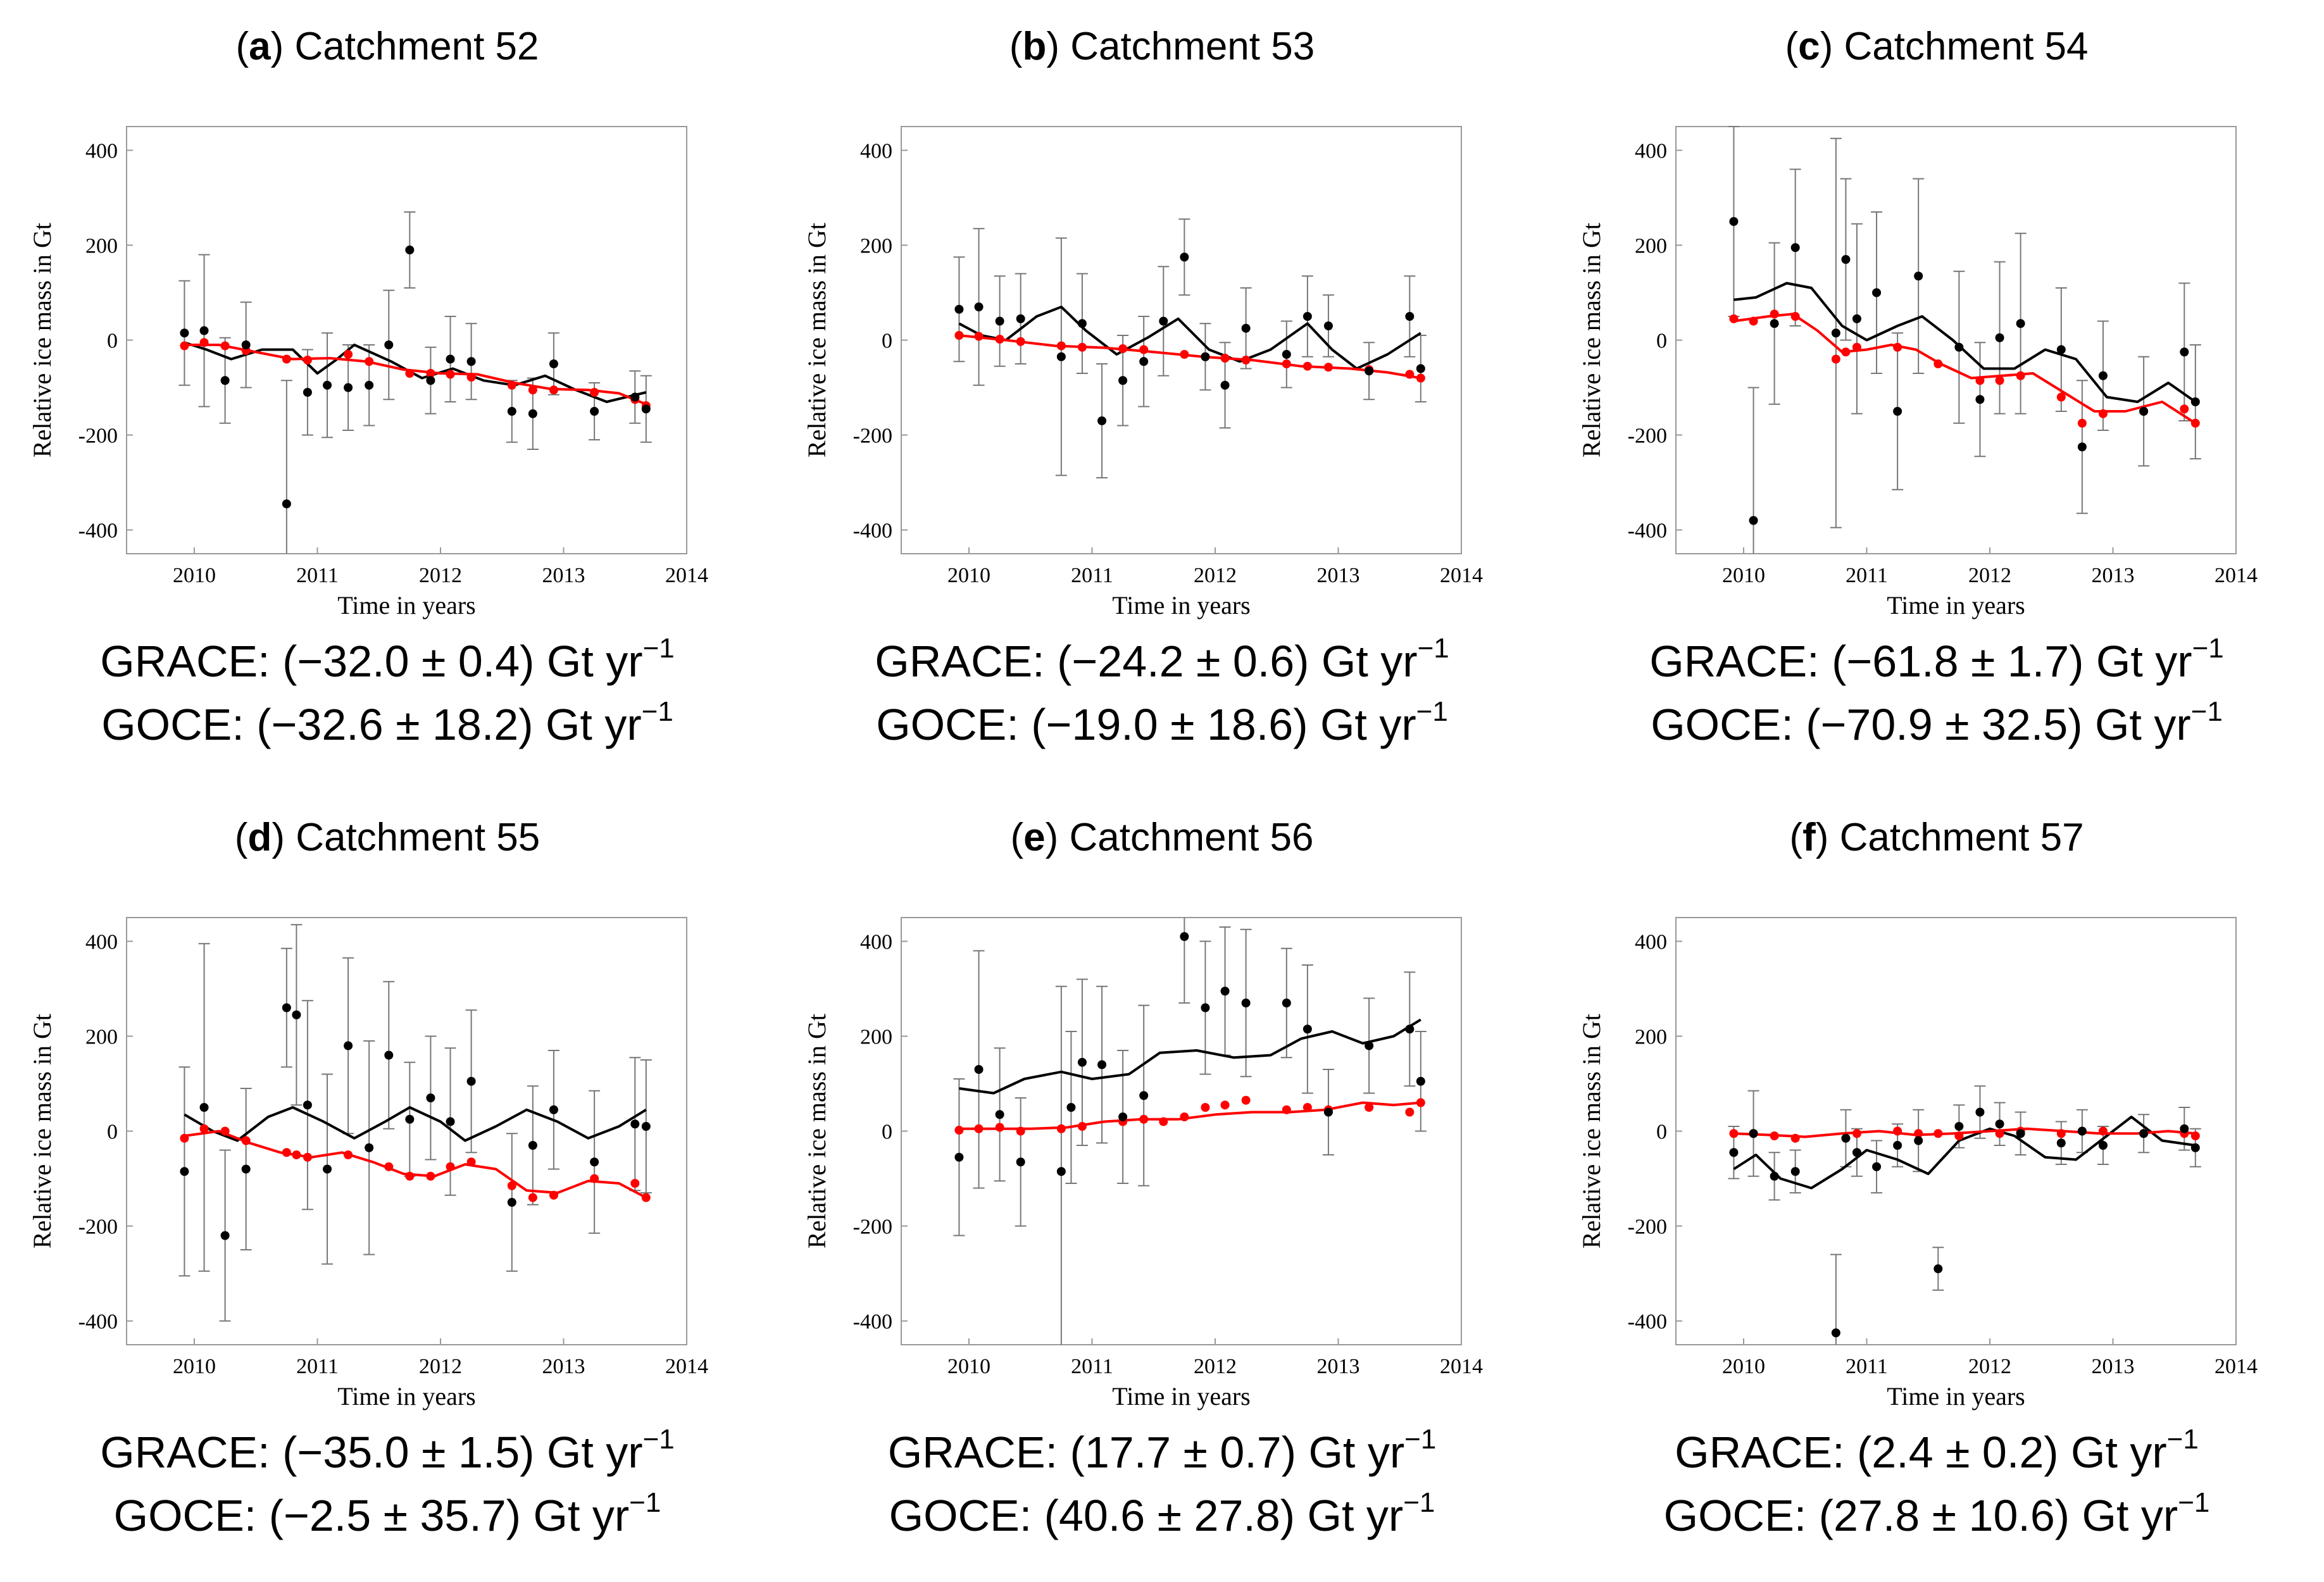 The height and width of the screenshot is (1582, 2324). Describe the element at coordinates (1936, 838) in the screenshot. I see `panel-title: (f) Catchment 57` at that location.